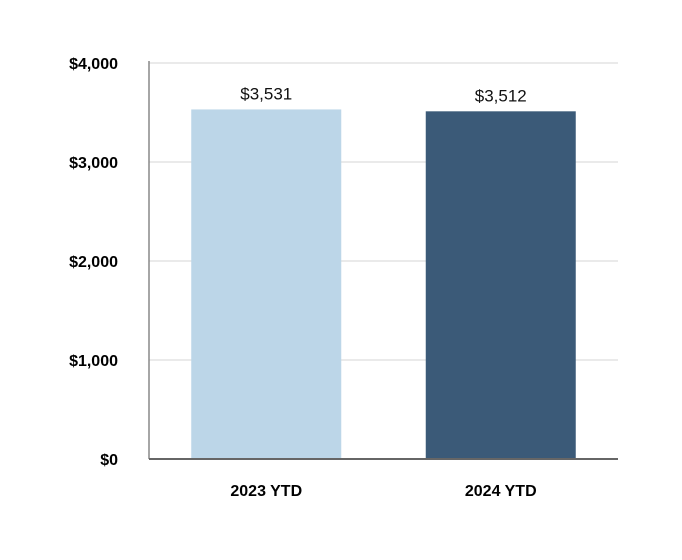  I want to click on y-tick-label: $0, so click(109, 460).